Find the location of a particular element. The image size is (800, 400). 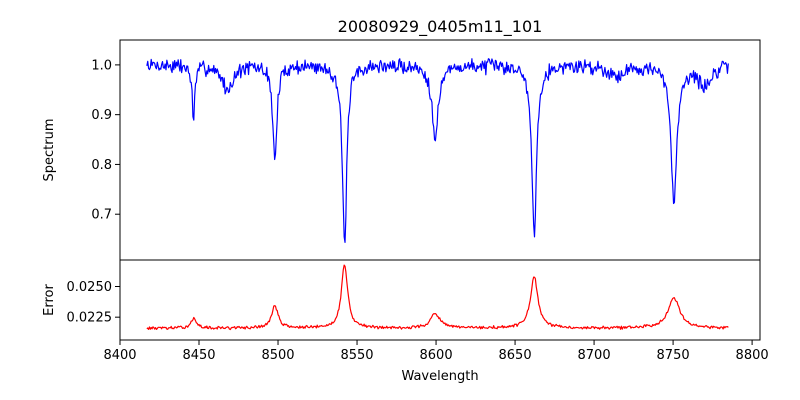

error-plot-area is located at coordinates (437, 297).